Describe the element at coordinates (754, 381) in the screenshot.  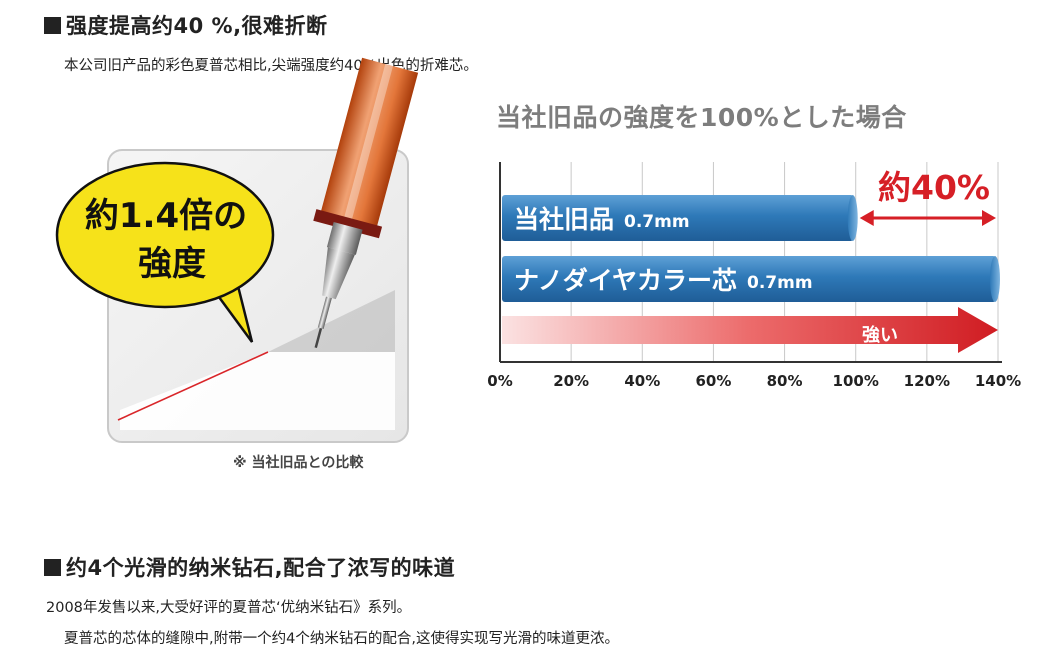
I see `x-tick-labels: 0% 20% 40% 60% 80% 100% 120% 140%` at that location.